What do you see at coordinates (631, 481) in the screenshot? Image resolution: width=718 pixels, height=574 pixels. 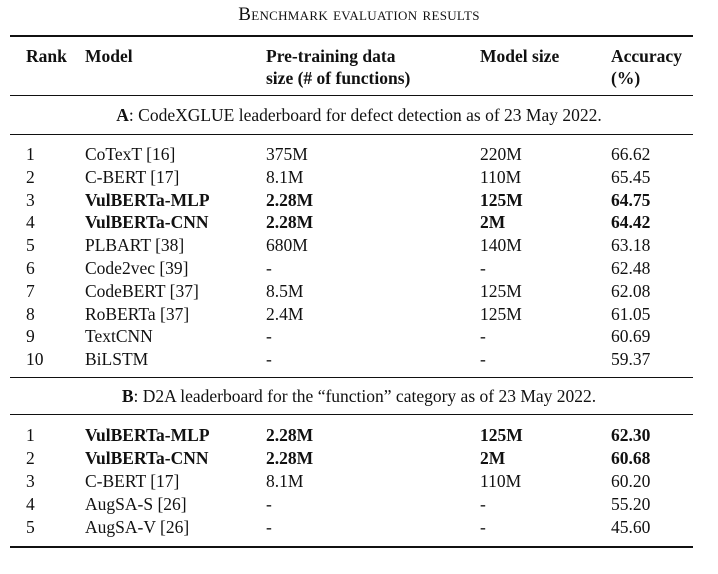 I see `cell-accuracy: 60.20` at bounding box center [631, 481].